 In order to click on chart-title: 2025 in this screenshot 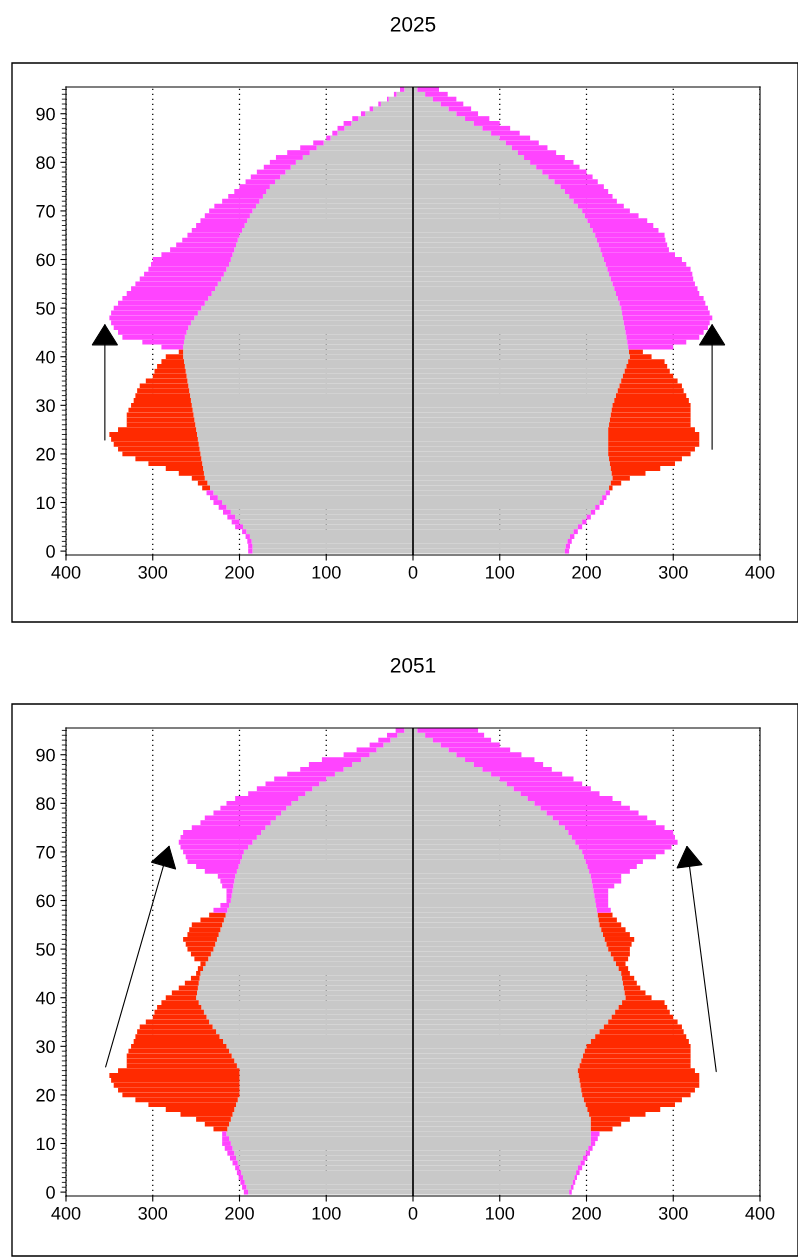, I will do `click(413, 24)`.